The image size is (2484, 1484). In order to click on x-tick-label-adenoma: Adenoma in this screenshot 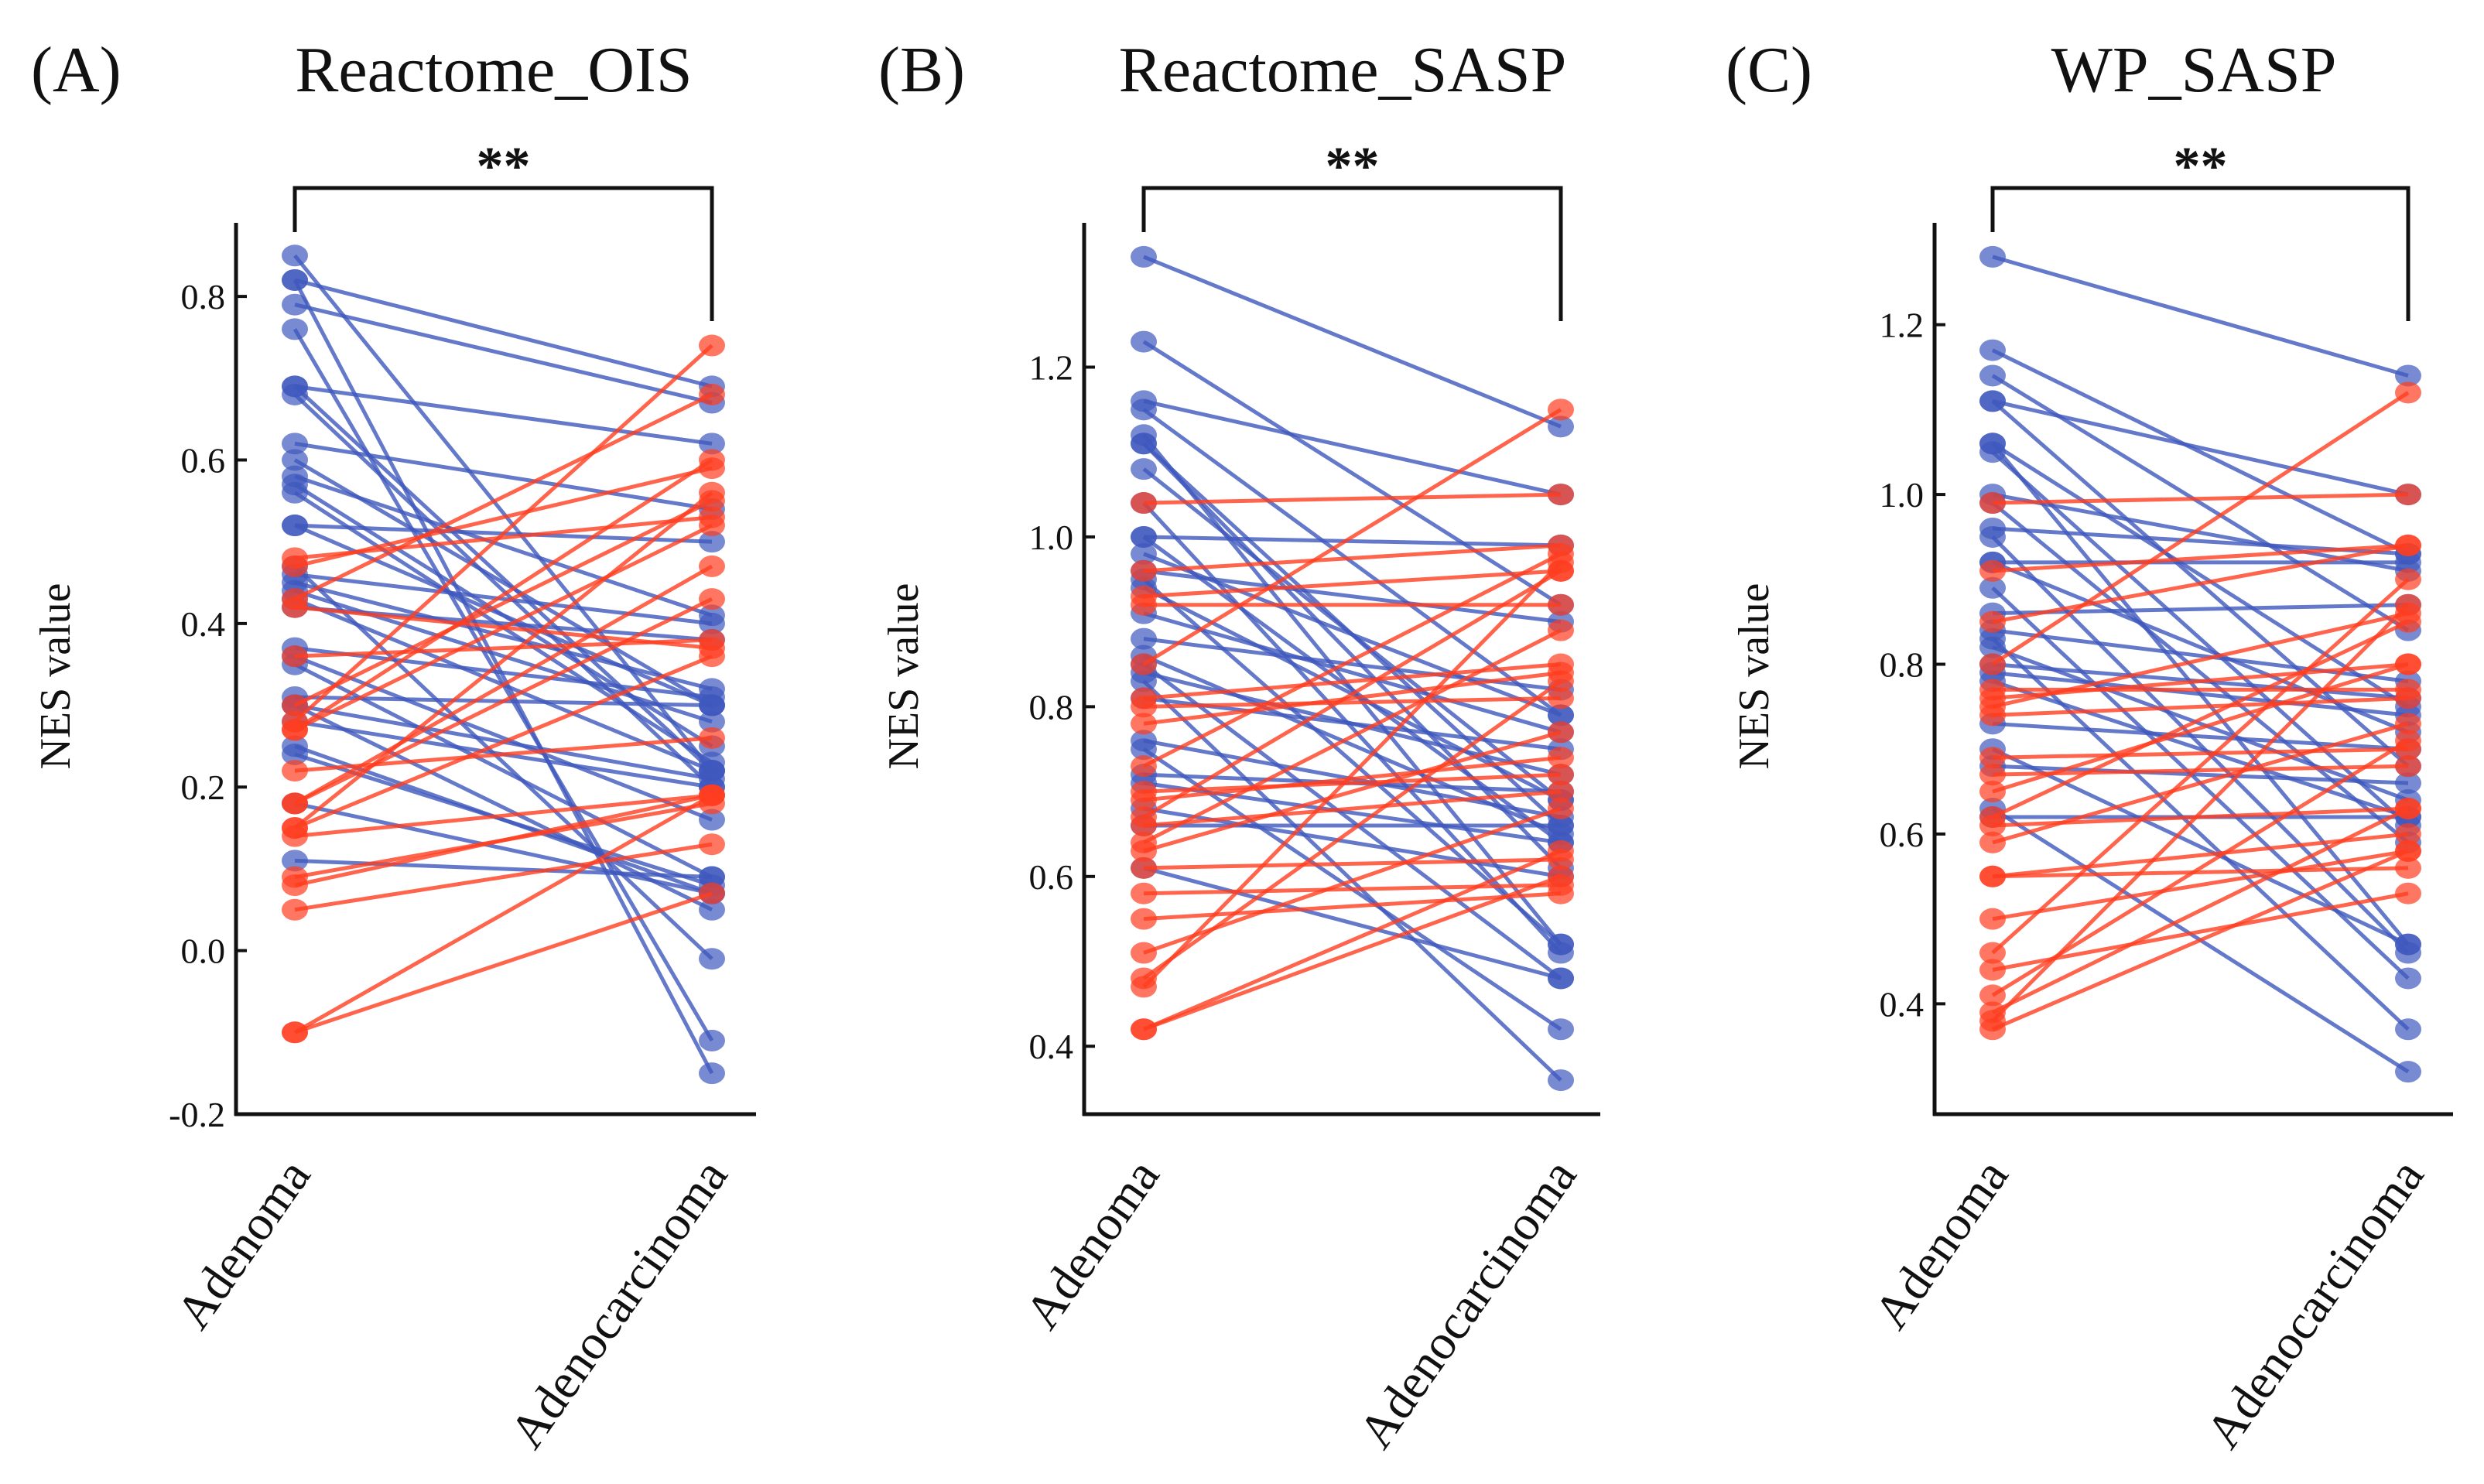, I will do `click(243, 1244)`.